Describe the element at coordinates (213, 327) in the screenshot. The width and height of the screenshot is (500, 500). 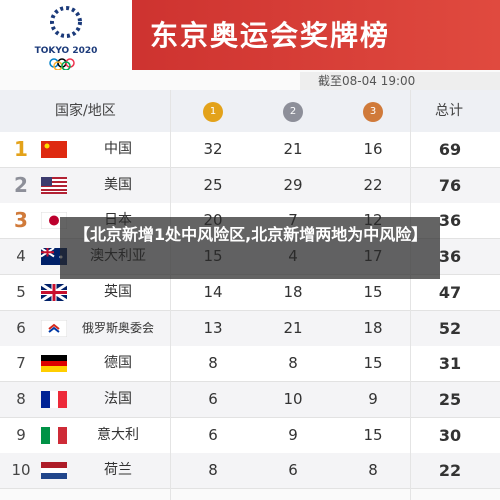
I see `gold-count: 13` at that location.